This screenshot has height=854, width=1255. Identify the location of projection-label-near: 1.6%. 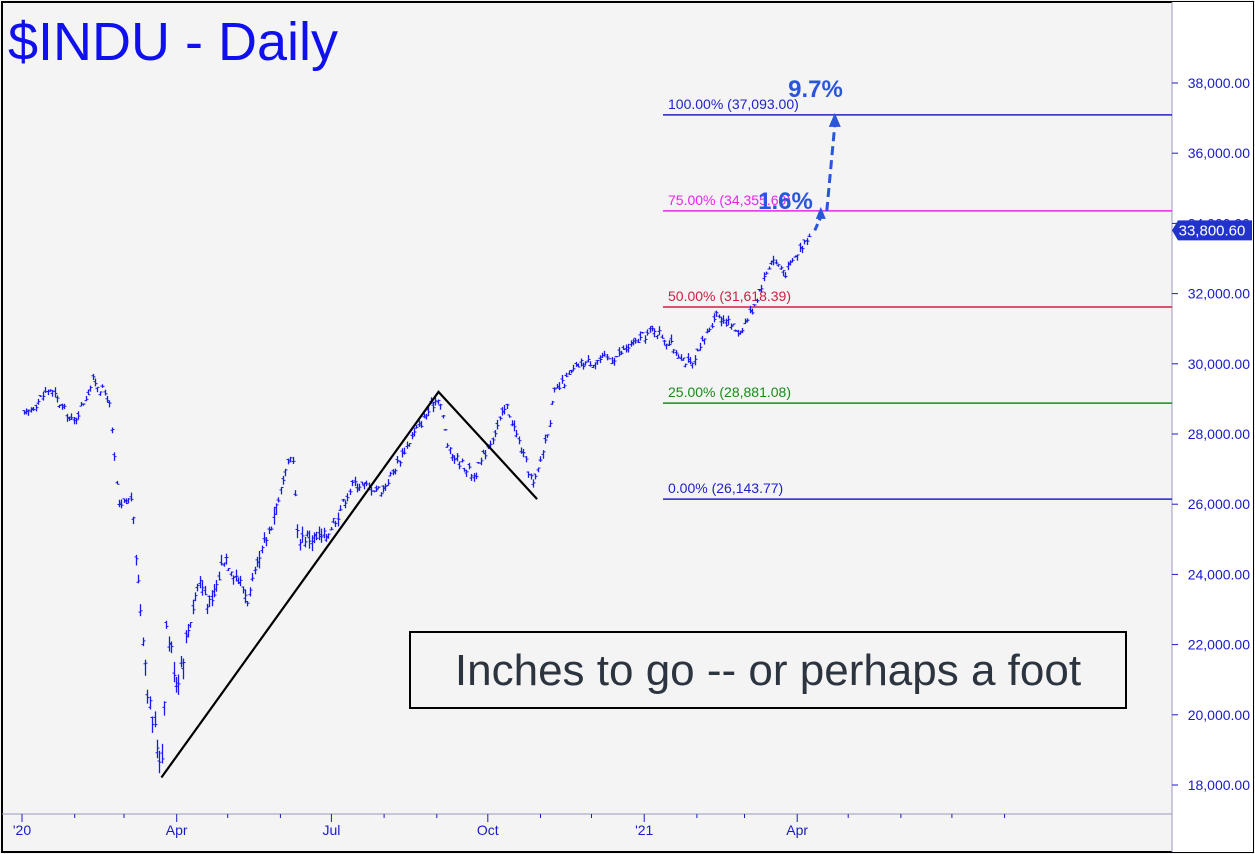
(785, 201).